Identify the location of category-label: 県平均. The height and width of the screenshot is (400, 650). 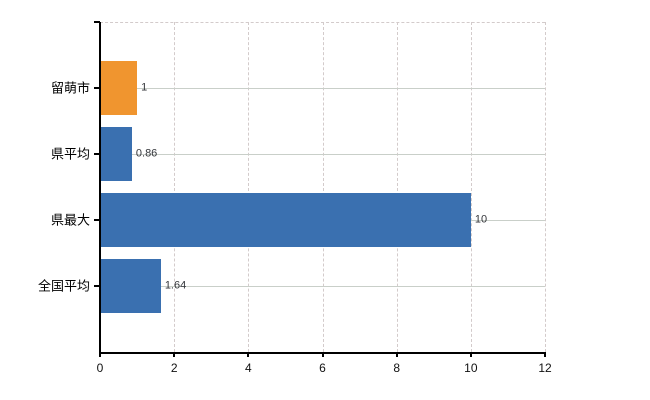
(70, 154).